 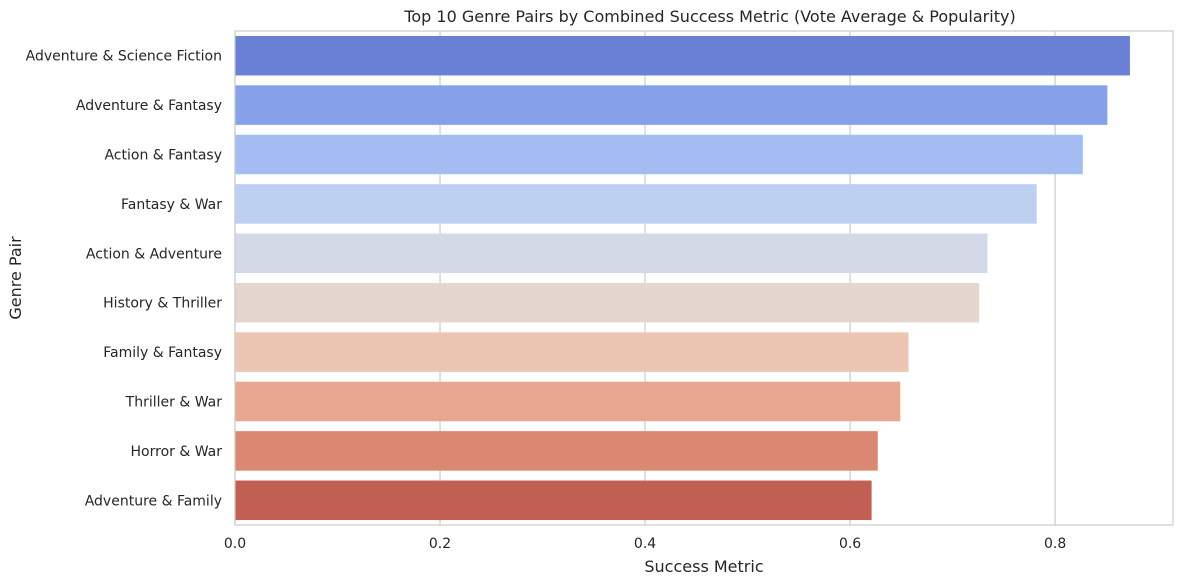 What do you see at coordinates (163, 156) in the screenshot?
I see `y-tick-label: Action & Fantasy` at bounding box center [163, 156].